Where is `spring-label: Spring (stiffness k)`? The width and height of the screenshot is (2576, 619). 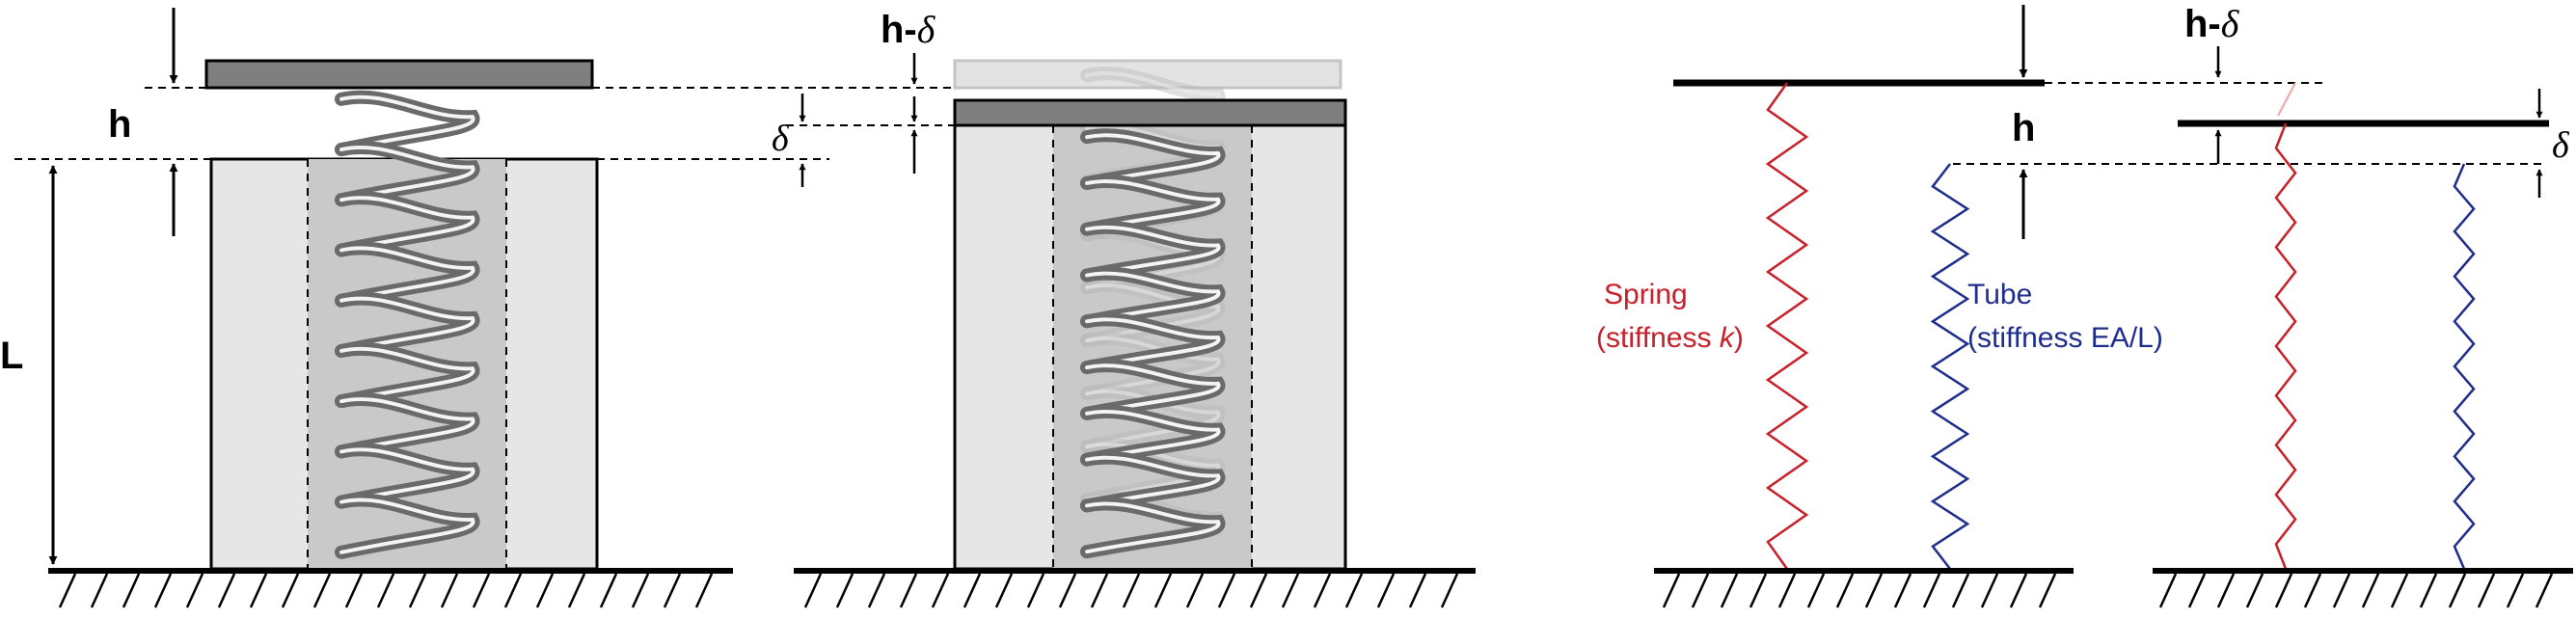
spring-label: Spring (stiffness k) is located at coordinates (1670, 316).